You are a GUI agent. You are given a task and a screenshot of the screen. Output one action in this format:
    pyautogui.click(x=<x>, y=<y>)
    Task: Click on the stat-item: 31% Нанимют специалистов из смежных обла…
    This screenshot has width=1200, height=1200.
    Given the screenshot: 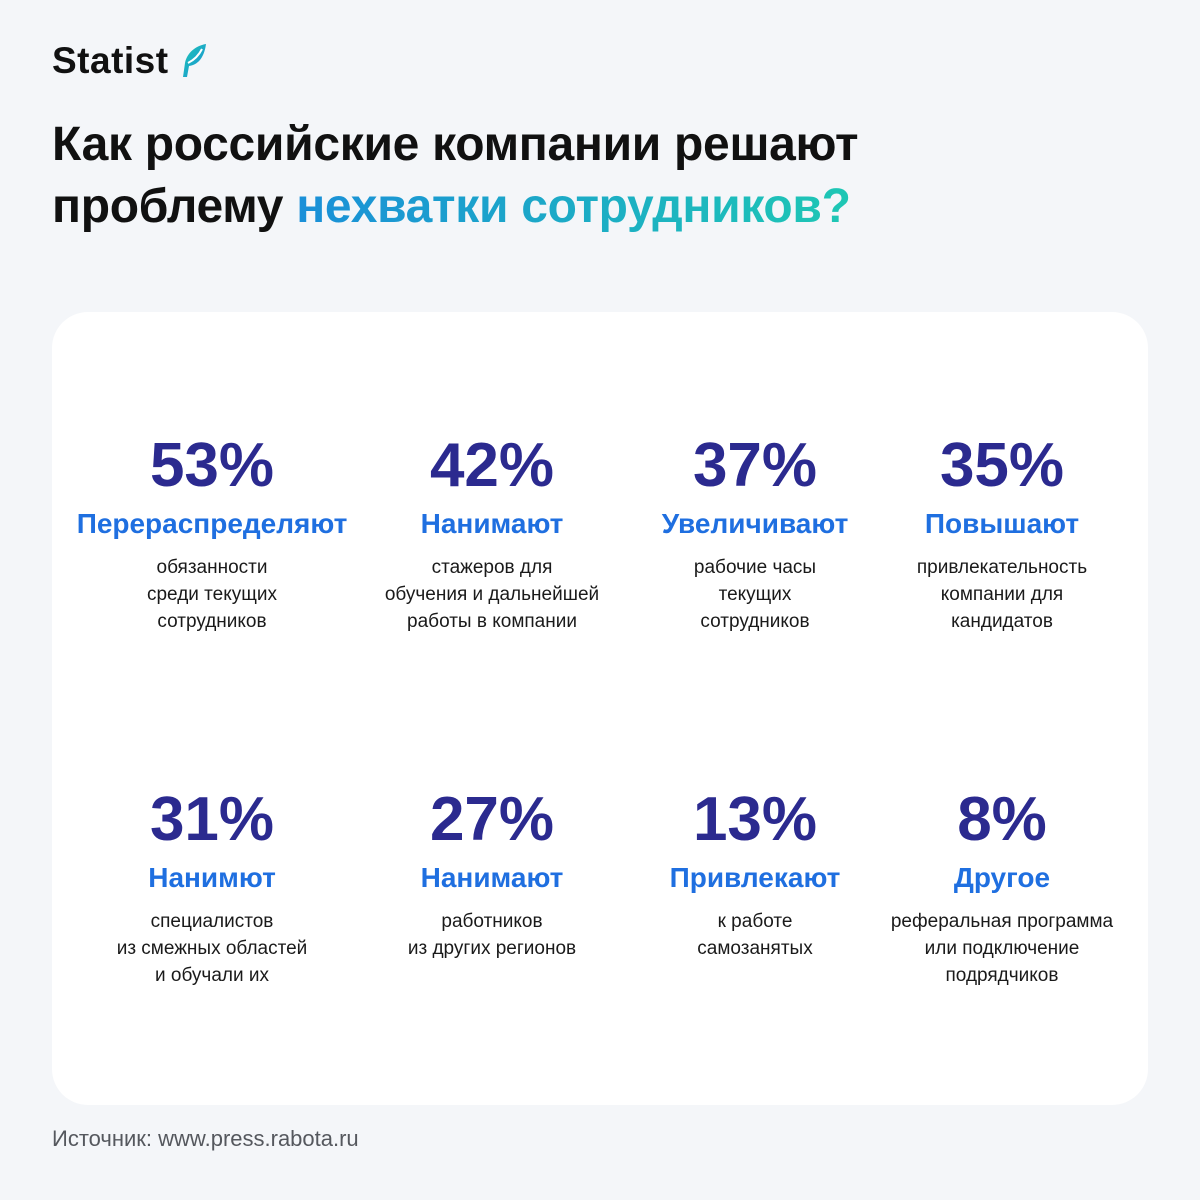 What is the action you would take?
    pyautogui.click(x=212, y=889)
    